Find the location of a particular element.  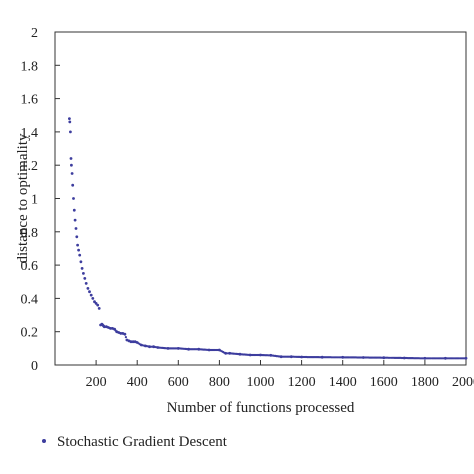

y-tick-label: 2 is located at coordinates (34, 33).